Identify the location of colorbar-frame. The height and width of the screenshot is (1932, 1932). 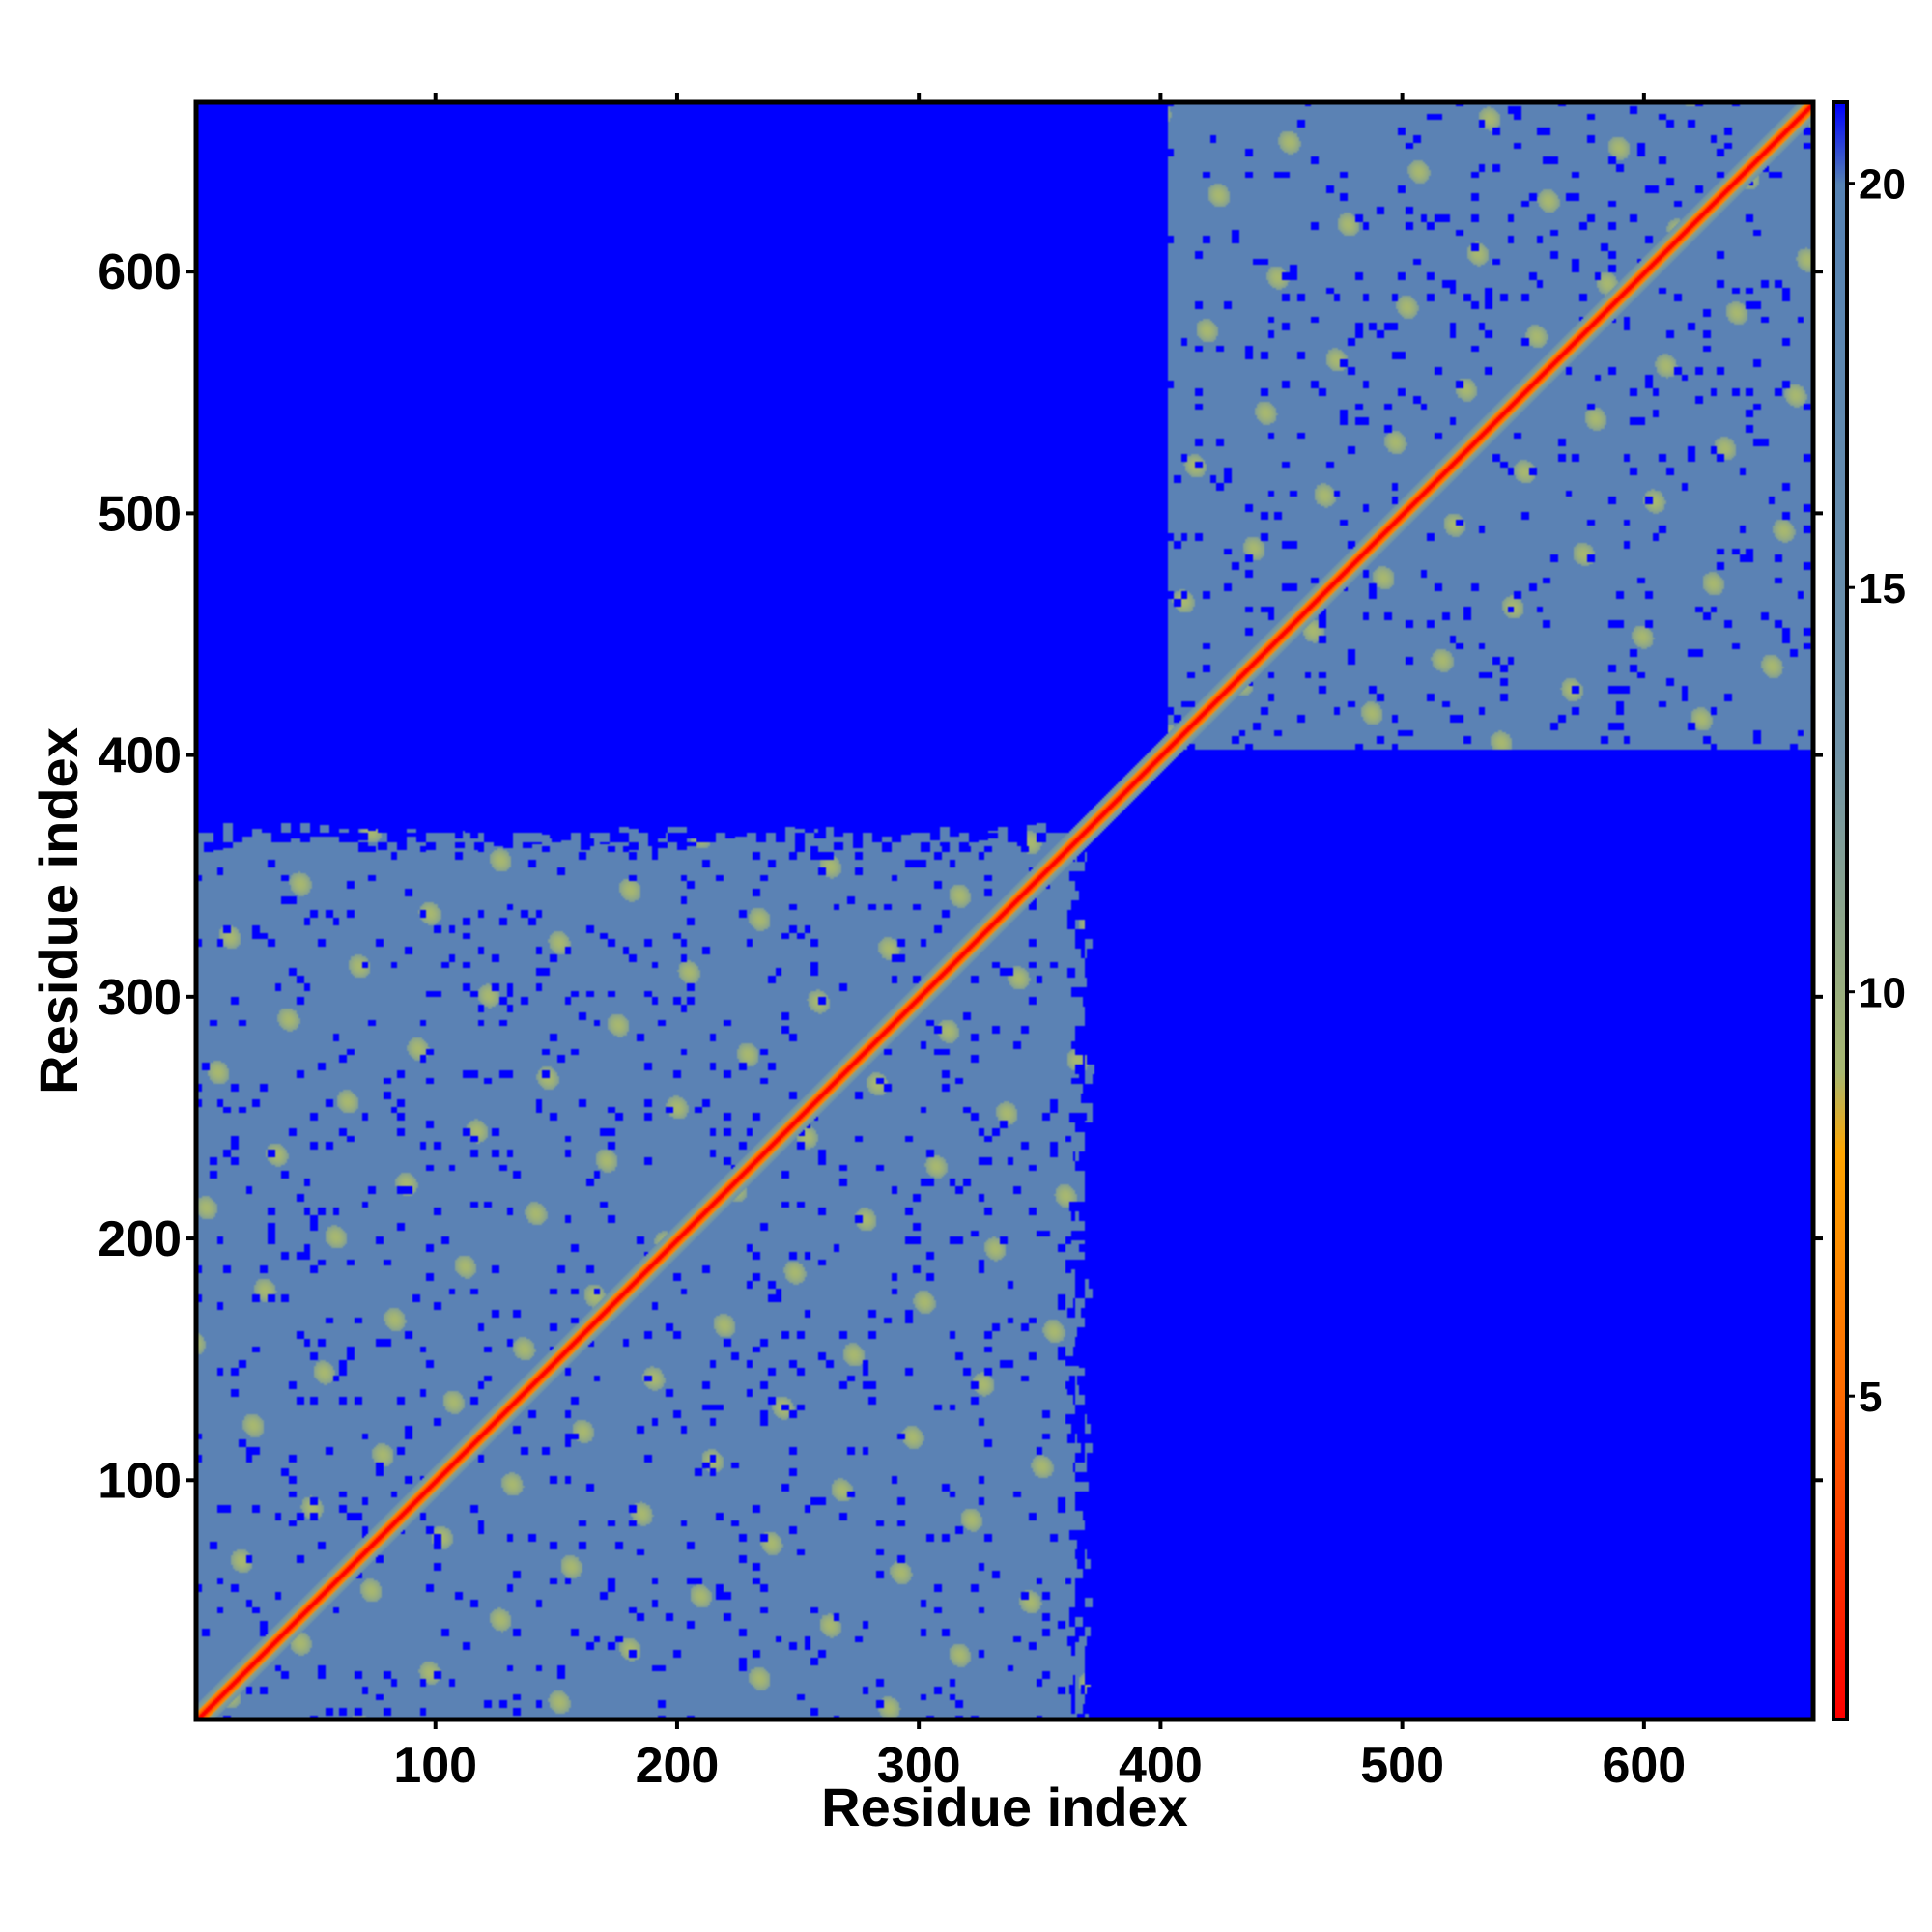
(1840, 910).